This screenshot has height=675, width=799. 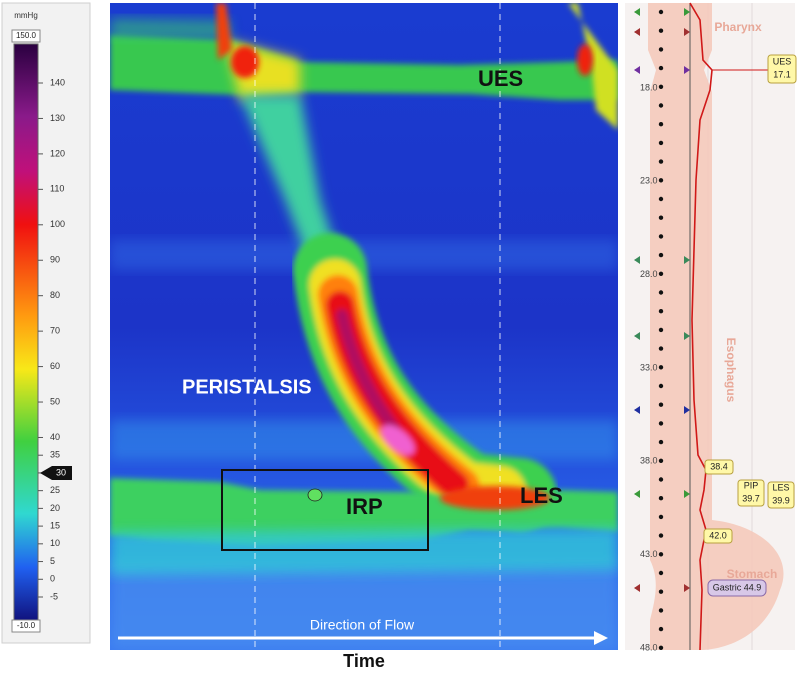 What do you see at coordinates (55, 490) in the screenshot?
I see `colorbar-tick-label: 25` at bounding box center [55, 490].